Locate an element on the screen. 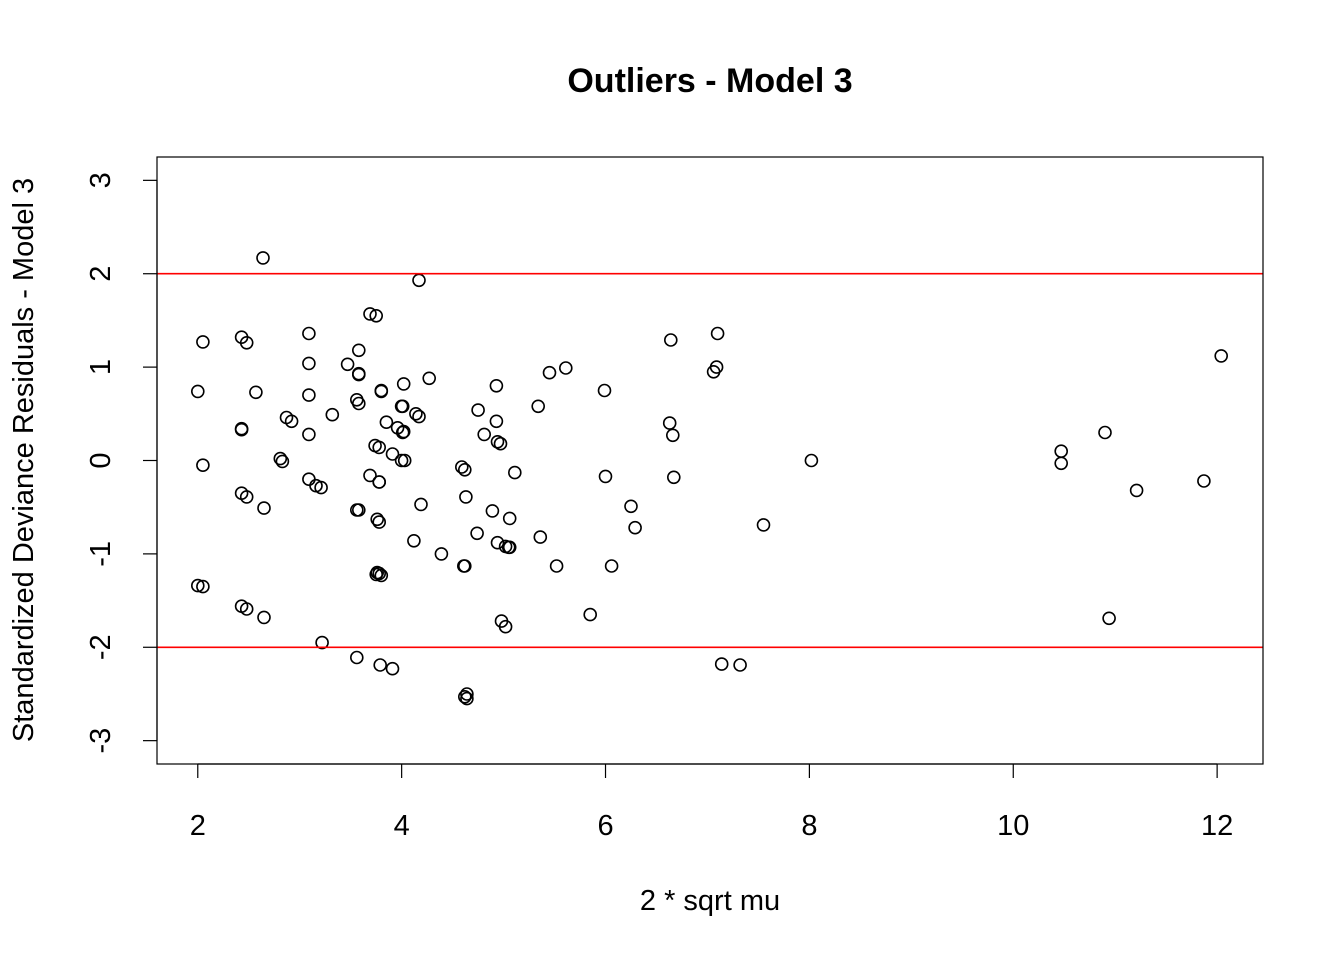 The image size is (1344, 960). y-axis: -3 -2 -1 0 1 2 3 is located at coordinates (121, 463).